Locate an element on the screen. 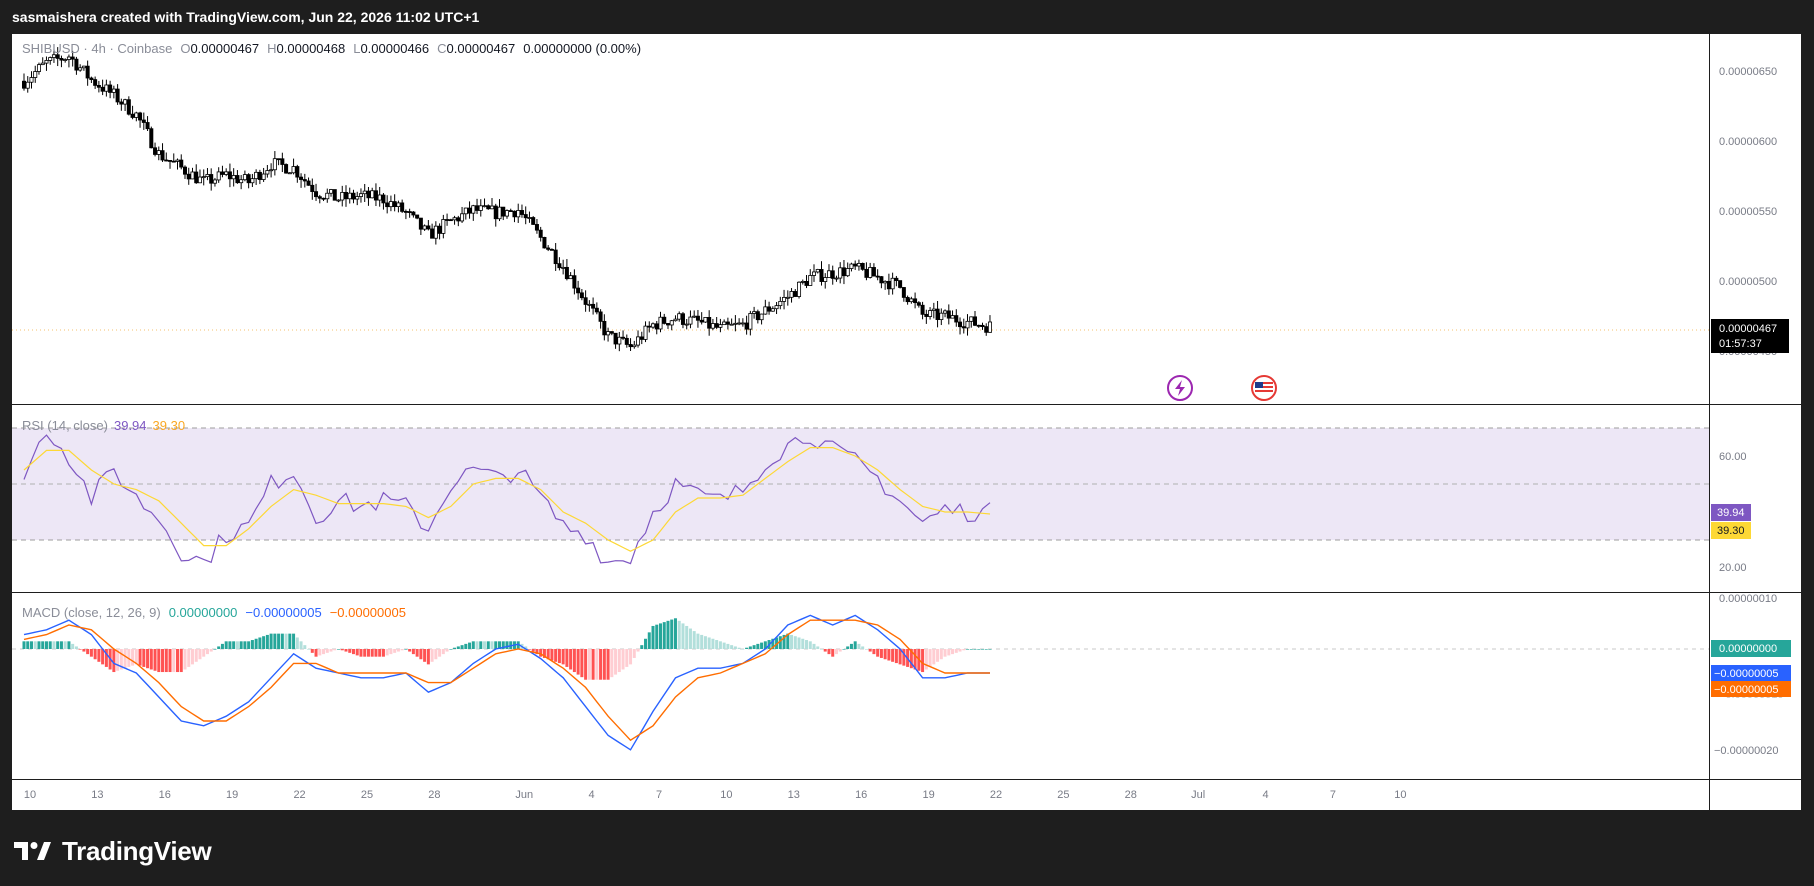  brand-logo: TradingView is located at coordinates (113, 851).